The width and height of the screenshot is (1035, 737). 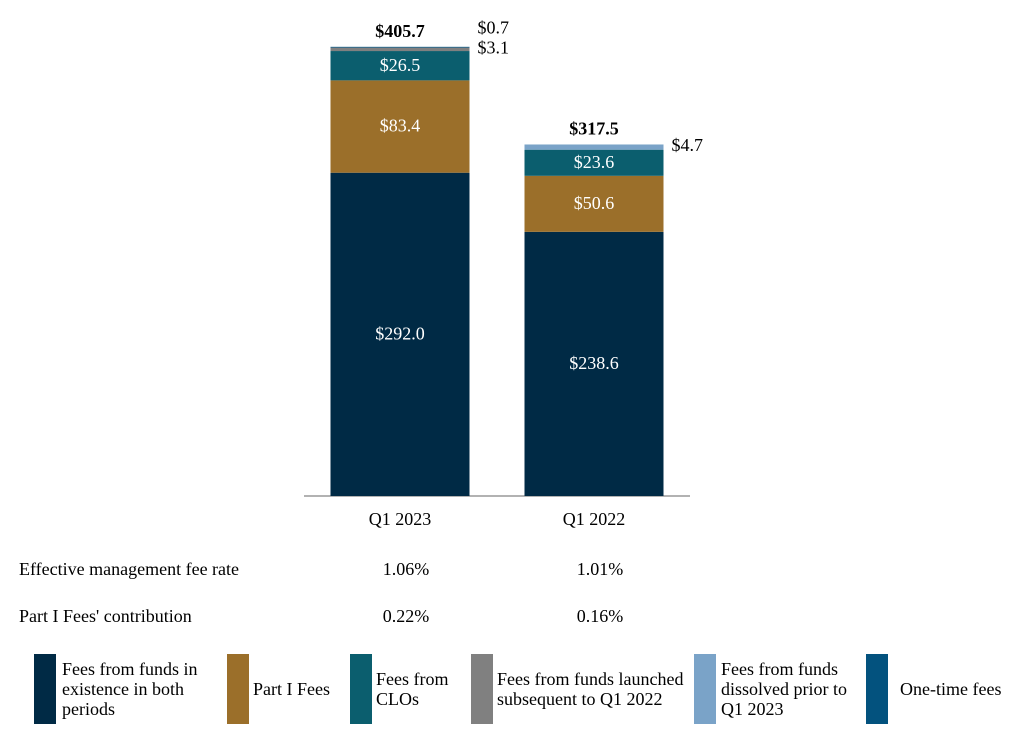 I want to click on x-tick-label: Q1 2022, so click(x=594, y=519).